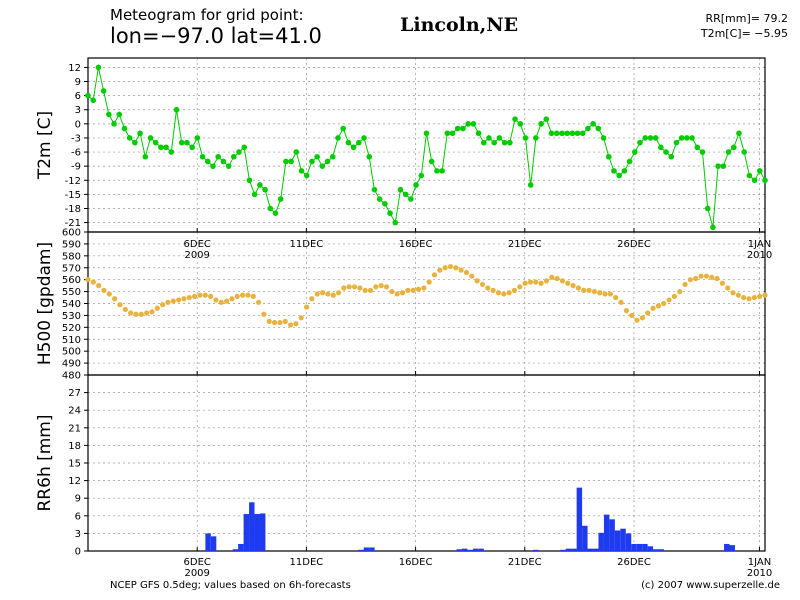 The image size is (800, 600). What do you see at coordinates (759, 562) in the screenshot?
I see `x-tick-label: 1JAN` at bounding box center [759, 562].